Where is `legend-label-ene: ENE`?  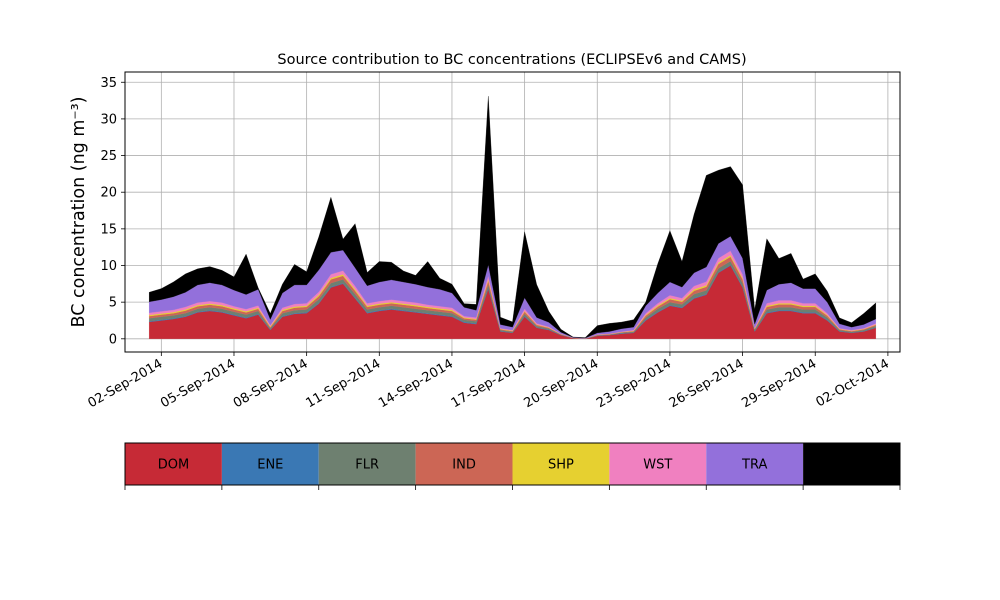 legend-label-ene: ENE is located at coordinates (270, 465).